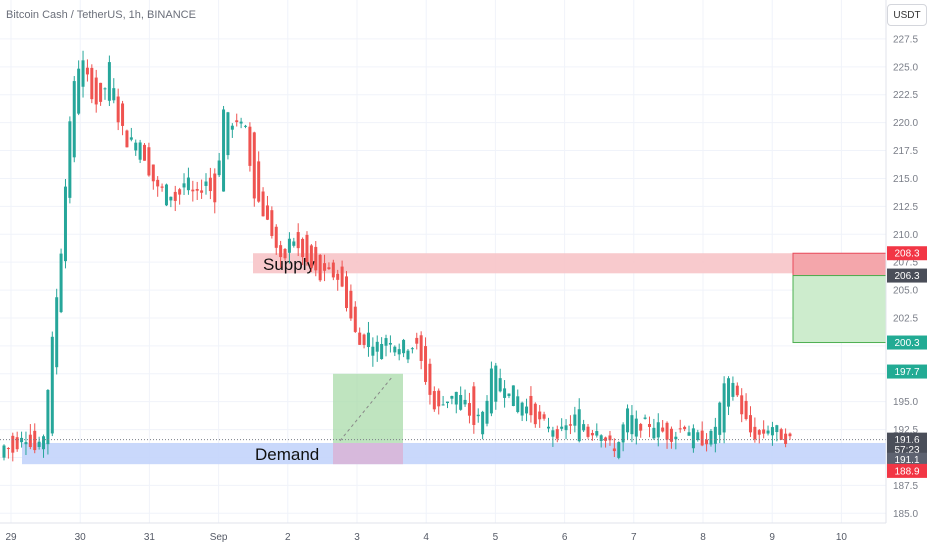 This screenshot has width=932, height=550. Describe the element at coordinates (907, 15) in the screenshot. I see `currency-badge: USDT` at that location.